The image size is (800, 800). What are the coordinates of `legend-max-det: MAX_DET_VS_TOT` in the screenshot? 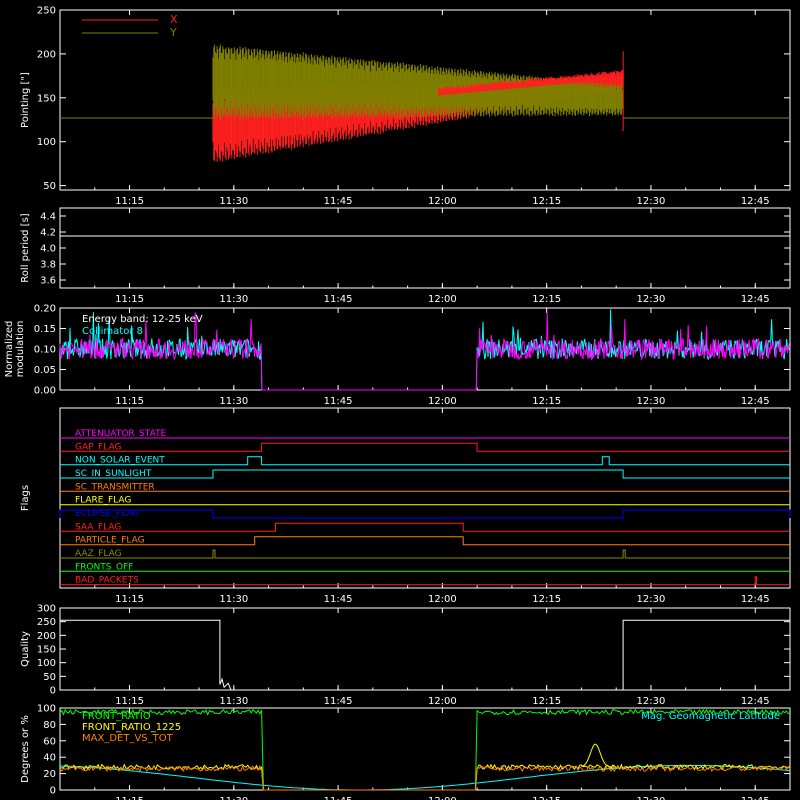 It's located at (128, 738).